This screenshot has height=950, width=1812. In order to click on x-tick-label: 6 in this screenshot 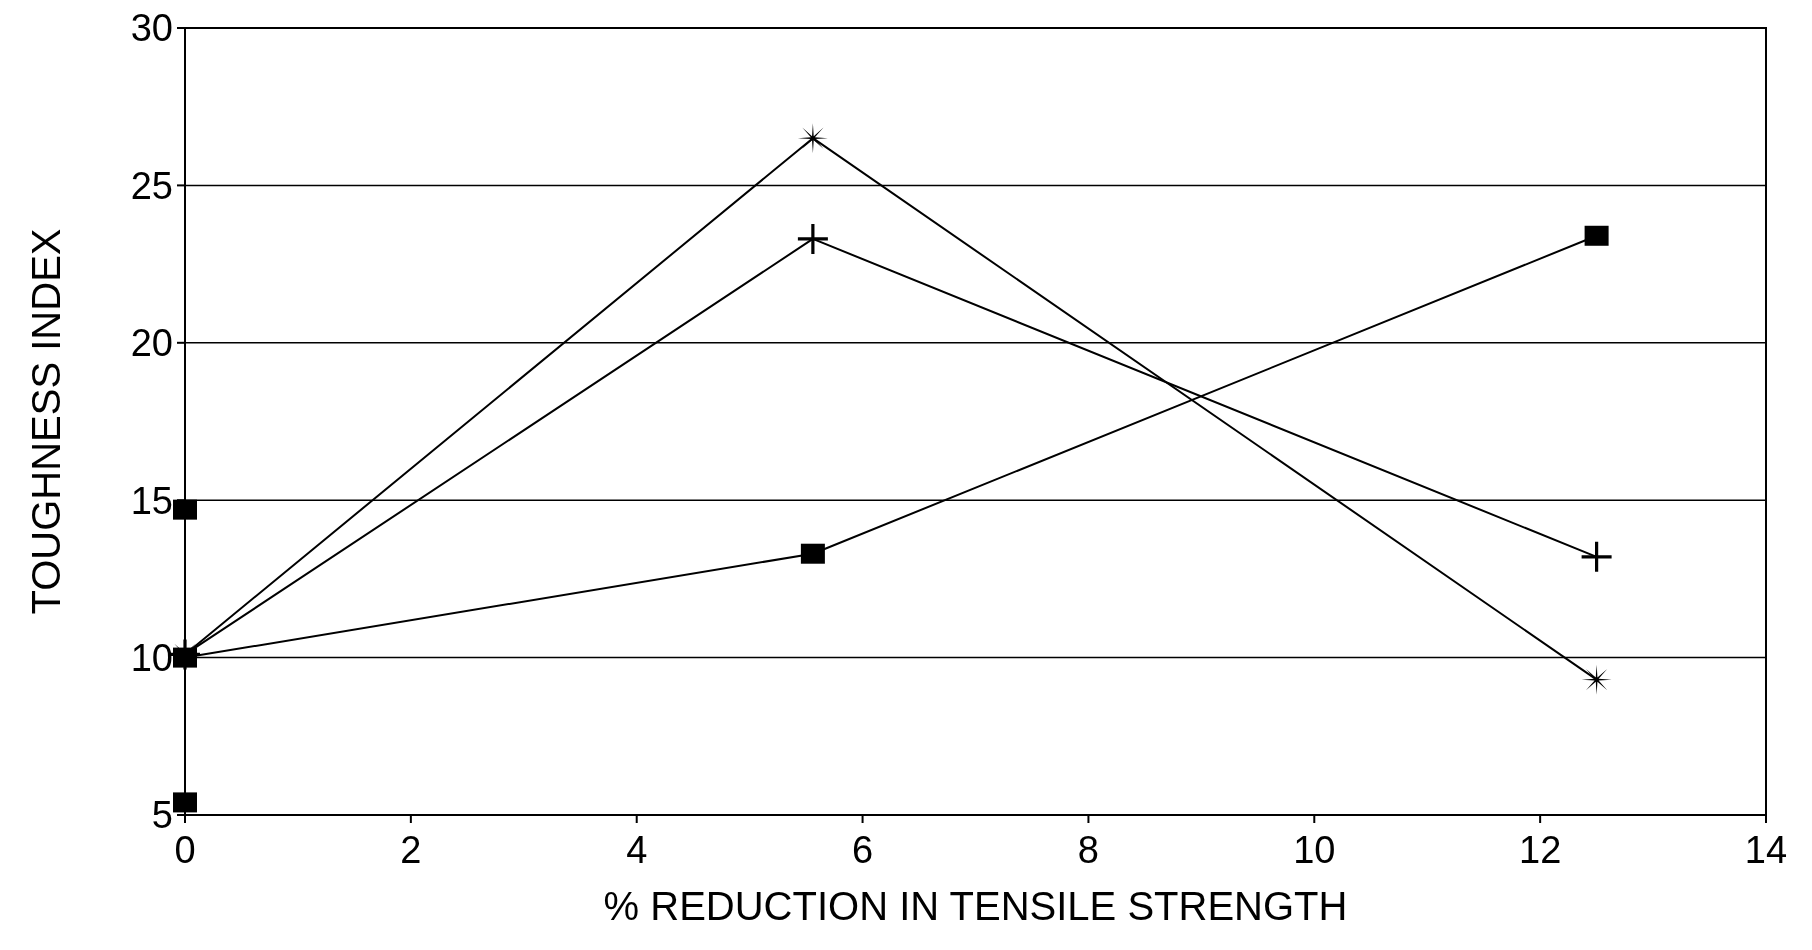, I will do `click(863, 850)`.